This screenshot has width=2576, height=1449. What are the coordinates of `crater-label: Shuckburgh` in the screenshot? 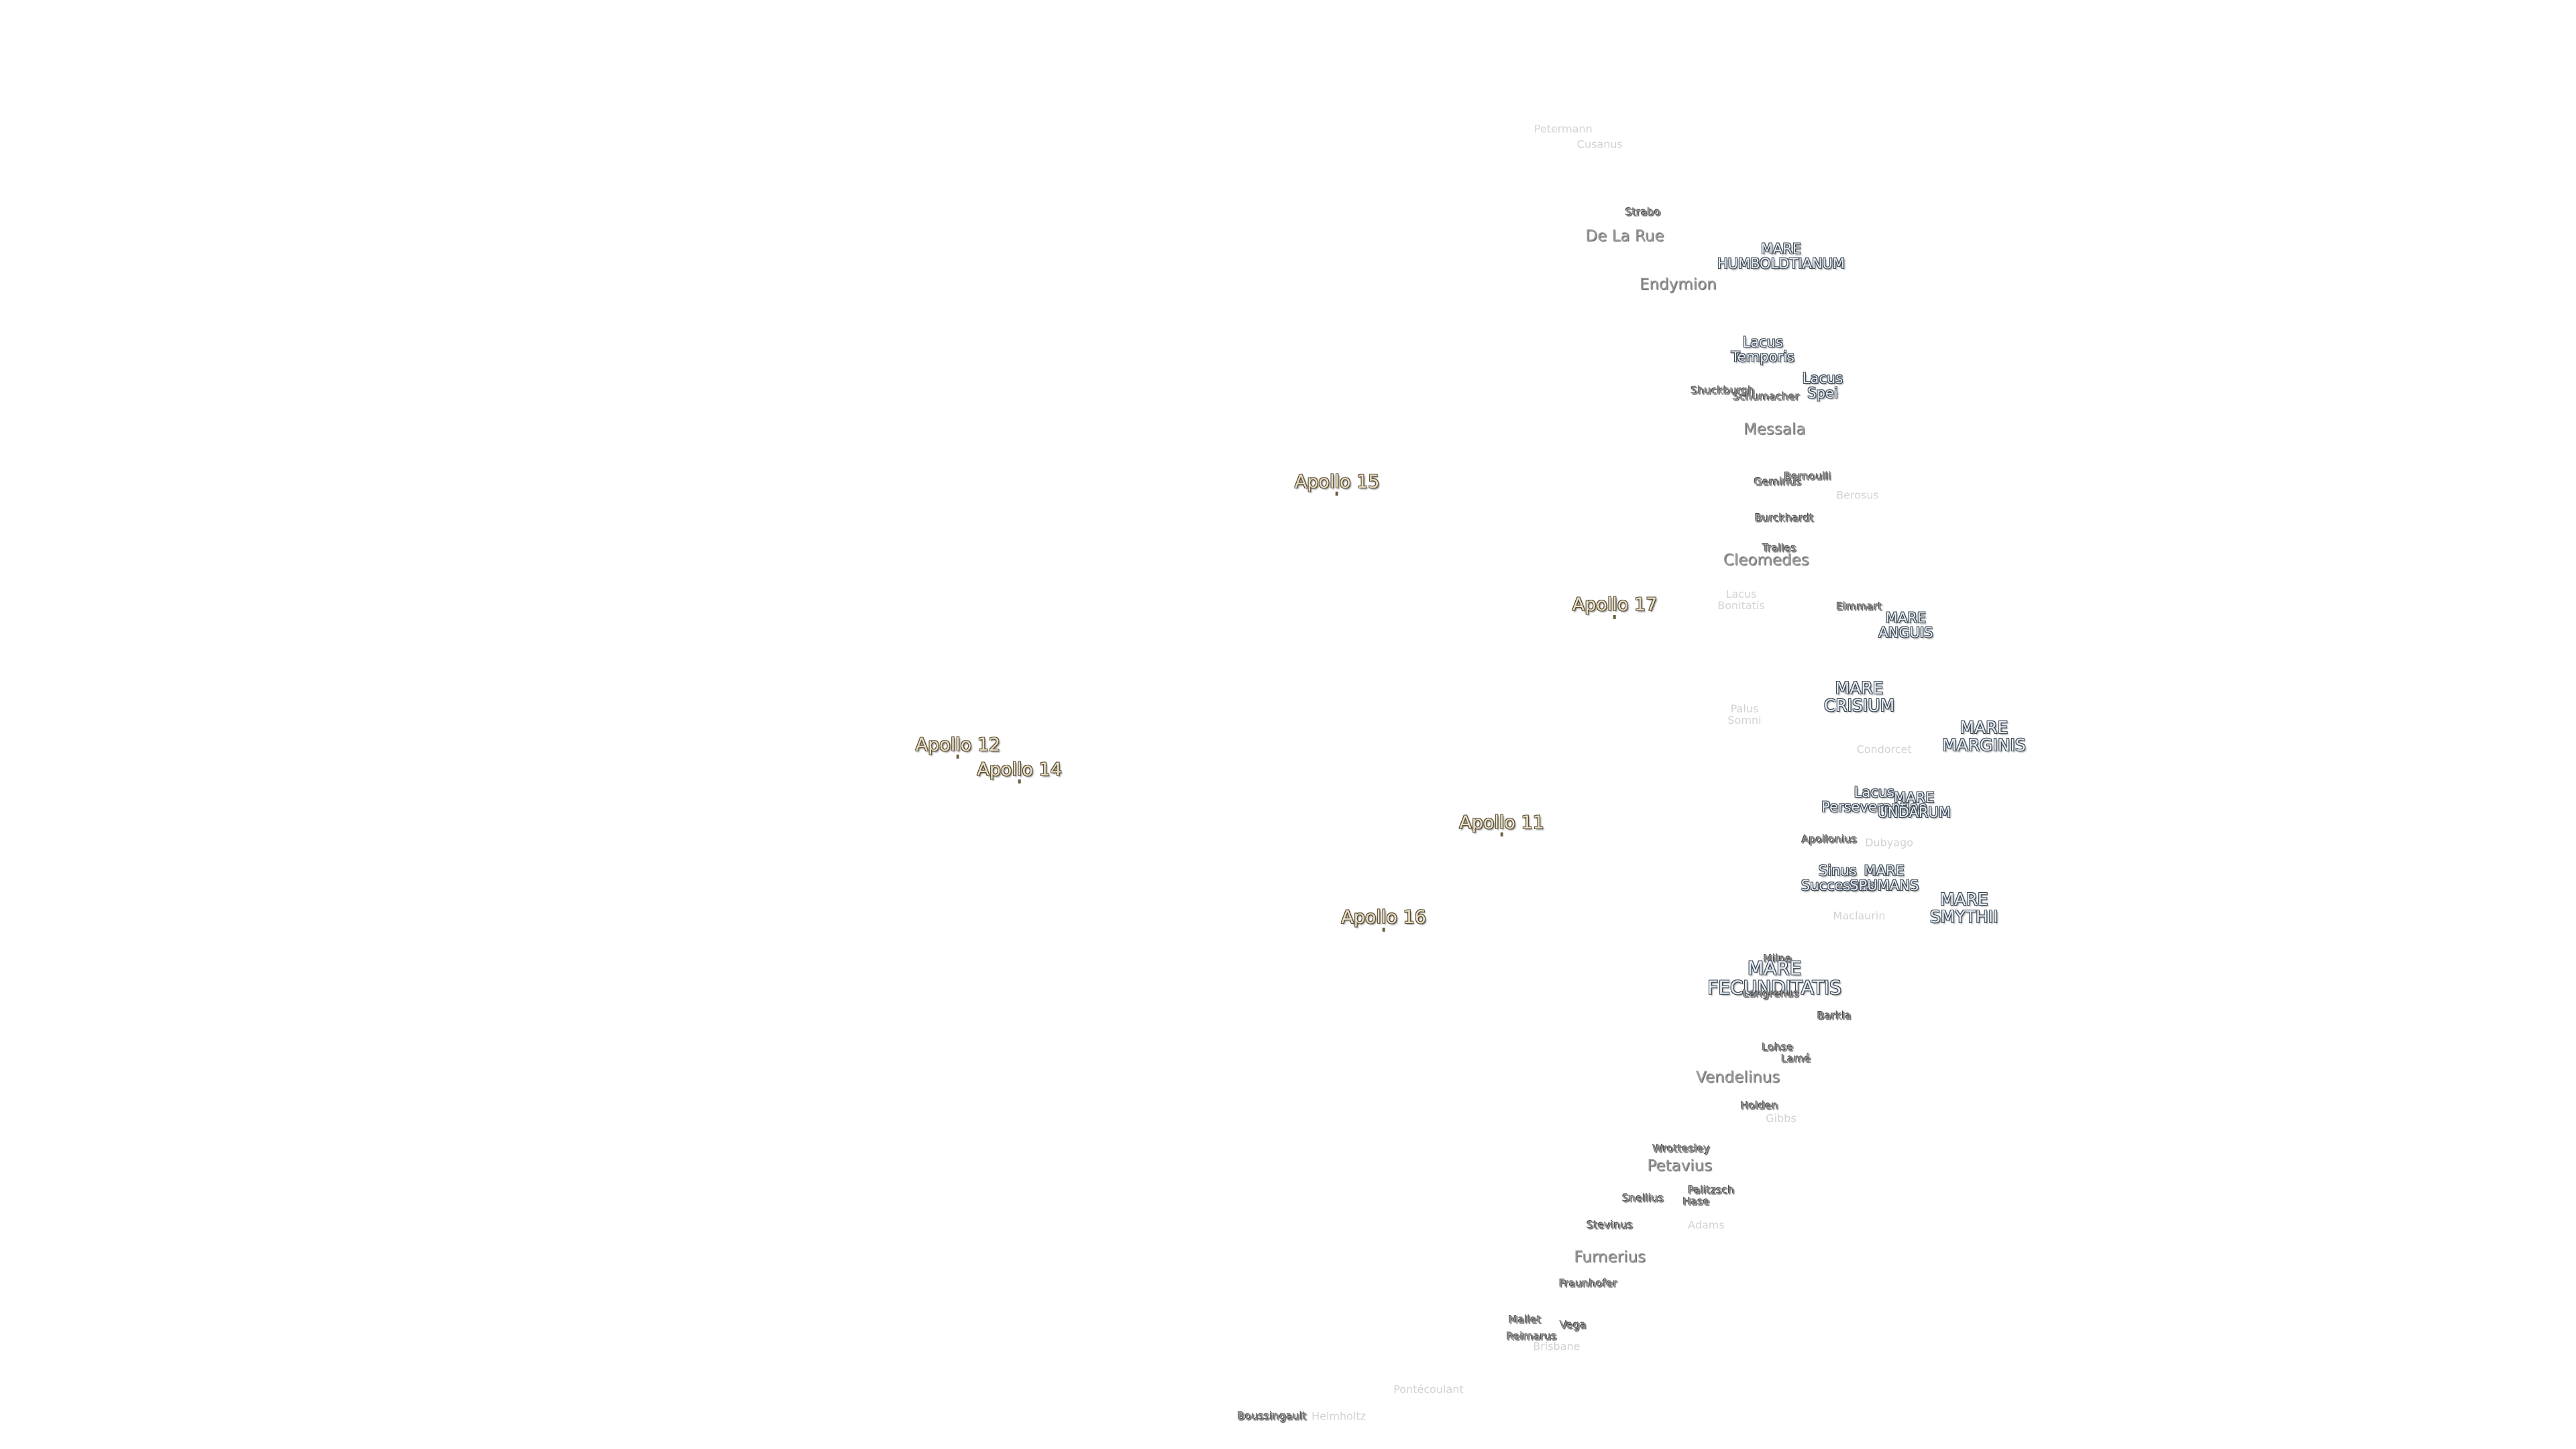 It's located at (1722, 390).